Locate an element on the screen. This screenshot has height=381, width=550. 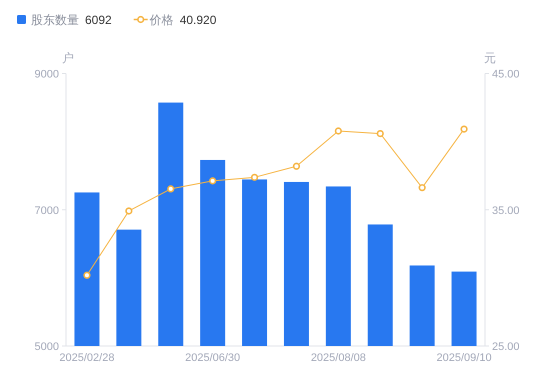
y-tick-label: 9000 is located at coordinates (46, 74).